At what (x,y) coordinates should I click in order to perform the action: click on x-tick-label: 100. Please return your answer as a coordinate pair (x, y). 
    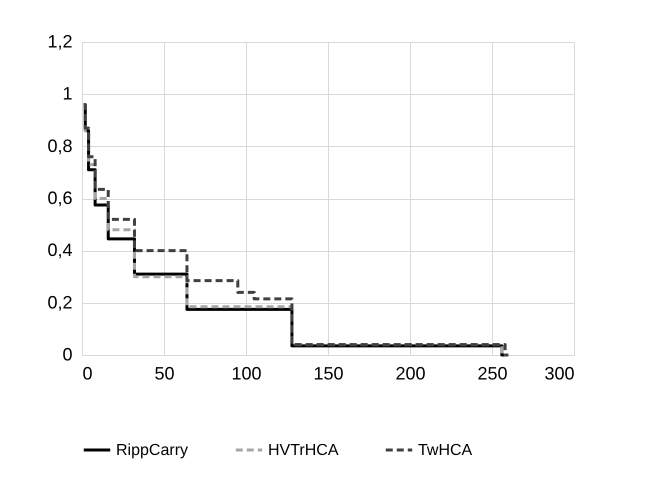
    Looking at the image, I should click on (246, 374).